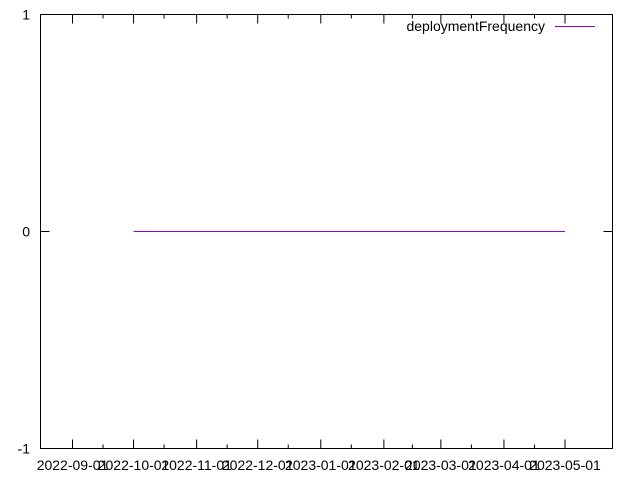  What do you see at coordinates (134, 465) in the screenshot?
I see `x-tick-label-2022-10-01: 2022-10-01` at bounding box center [134, 465].